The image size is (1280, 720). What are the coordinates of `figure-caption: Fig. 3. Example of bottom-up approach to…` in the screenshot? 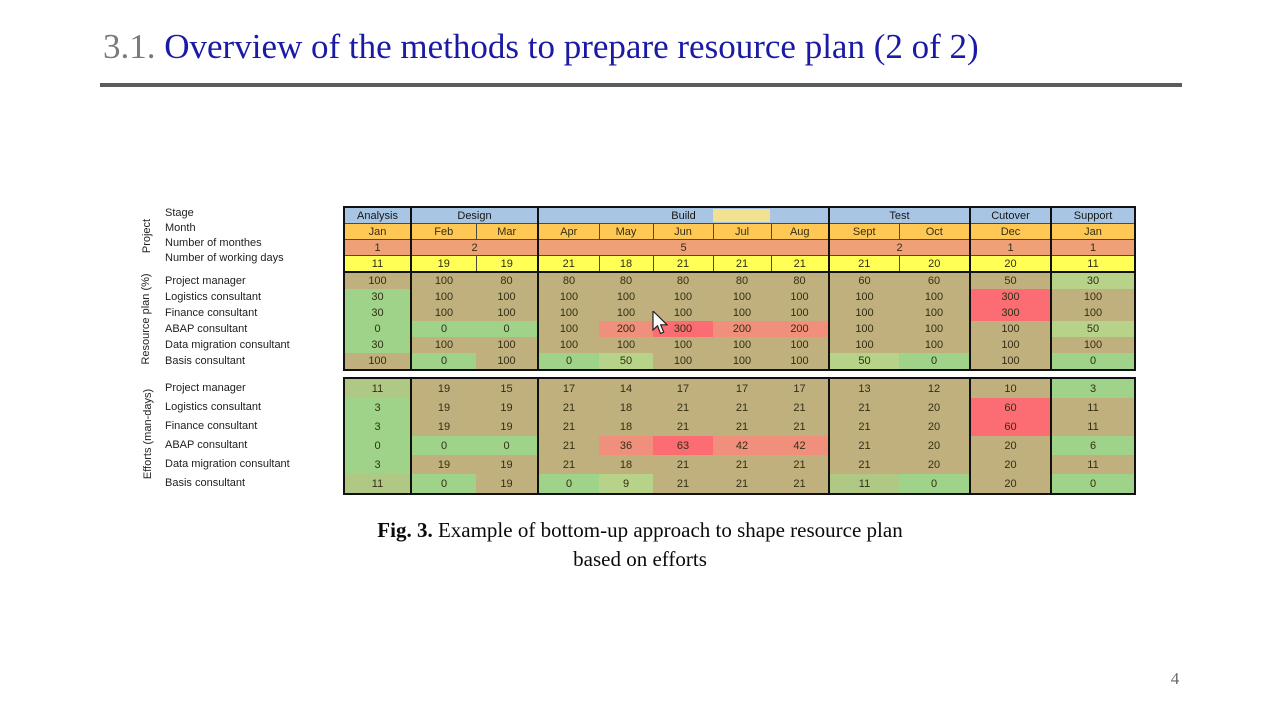 It's located at (640, 545).